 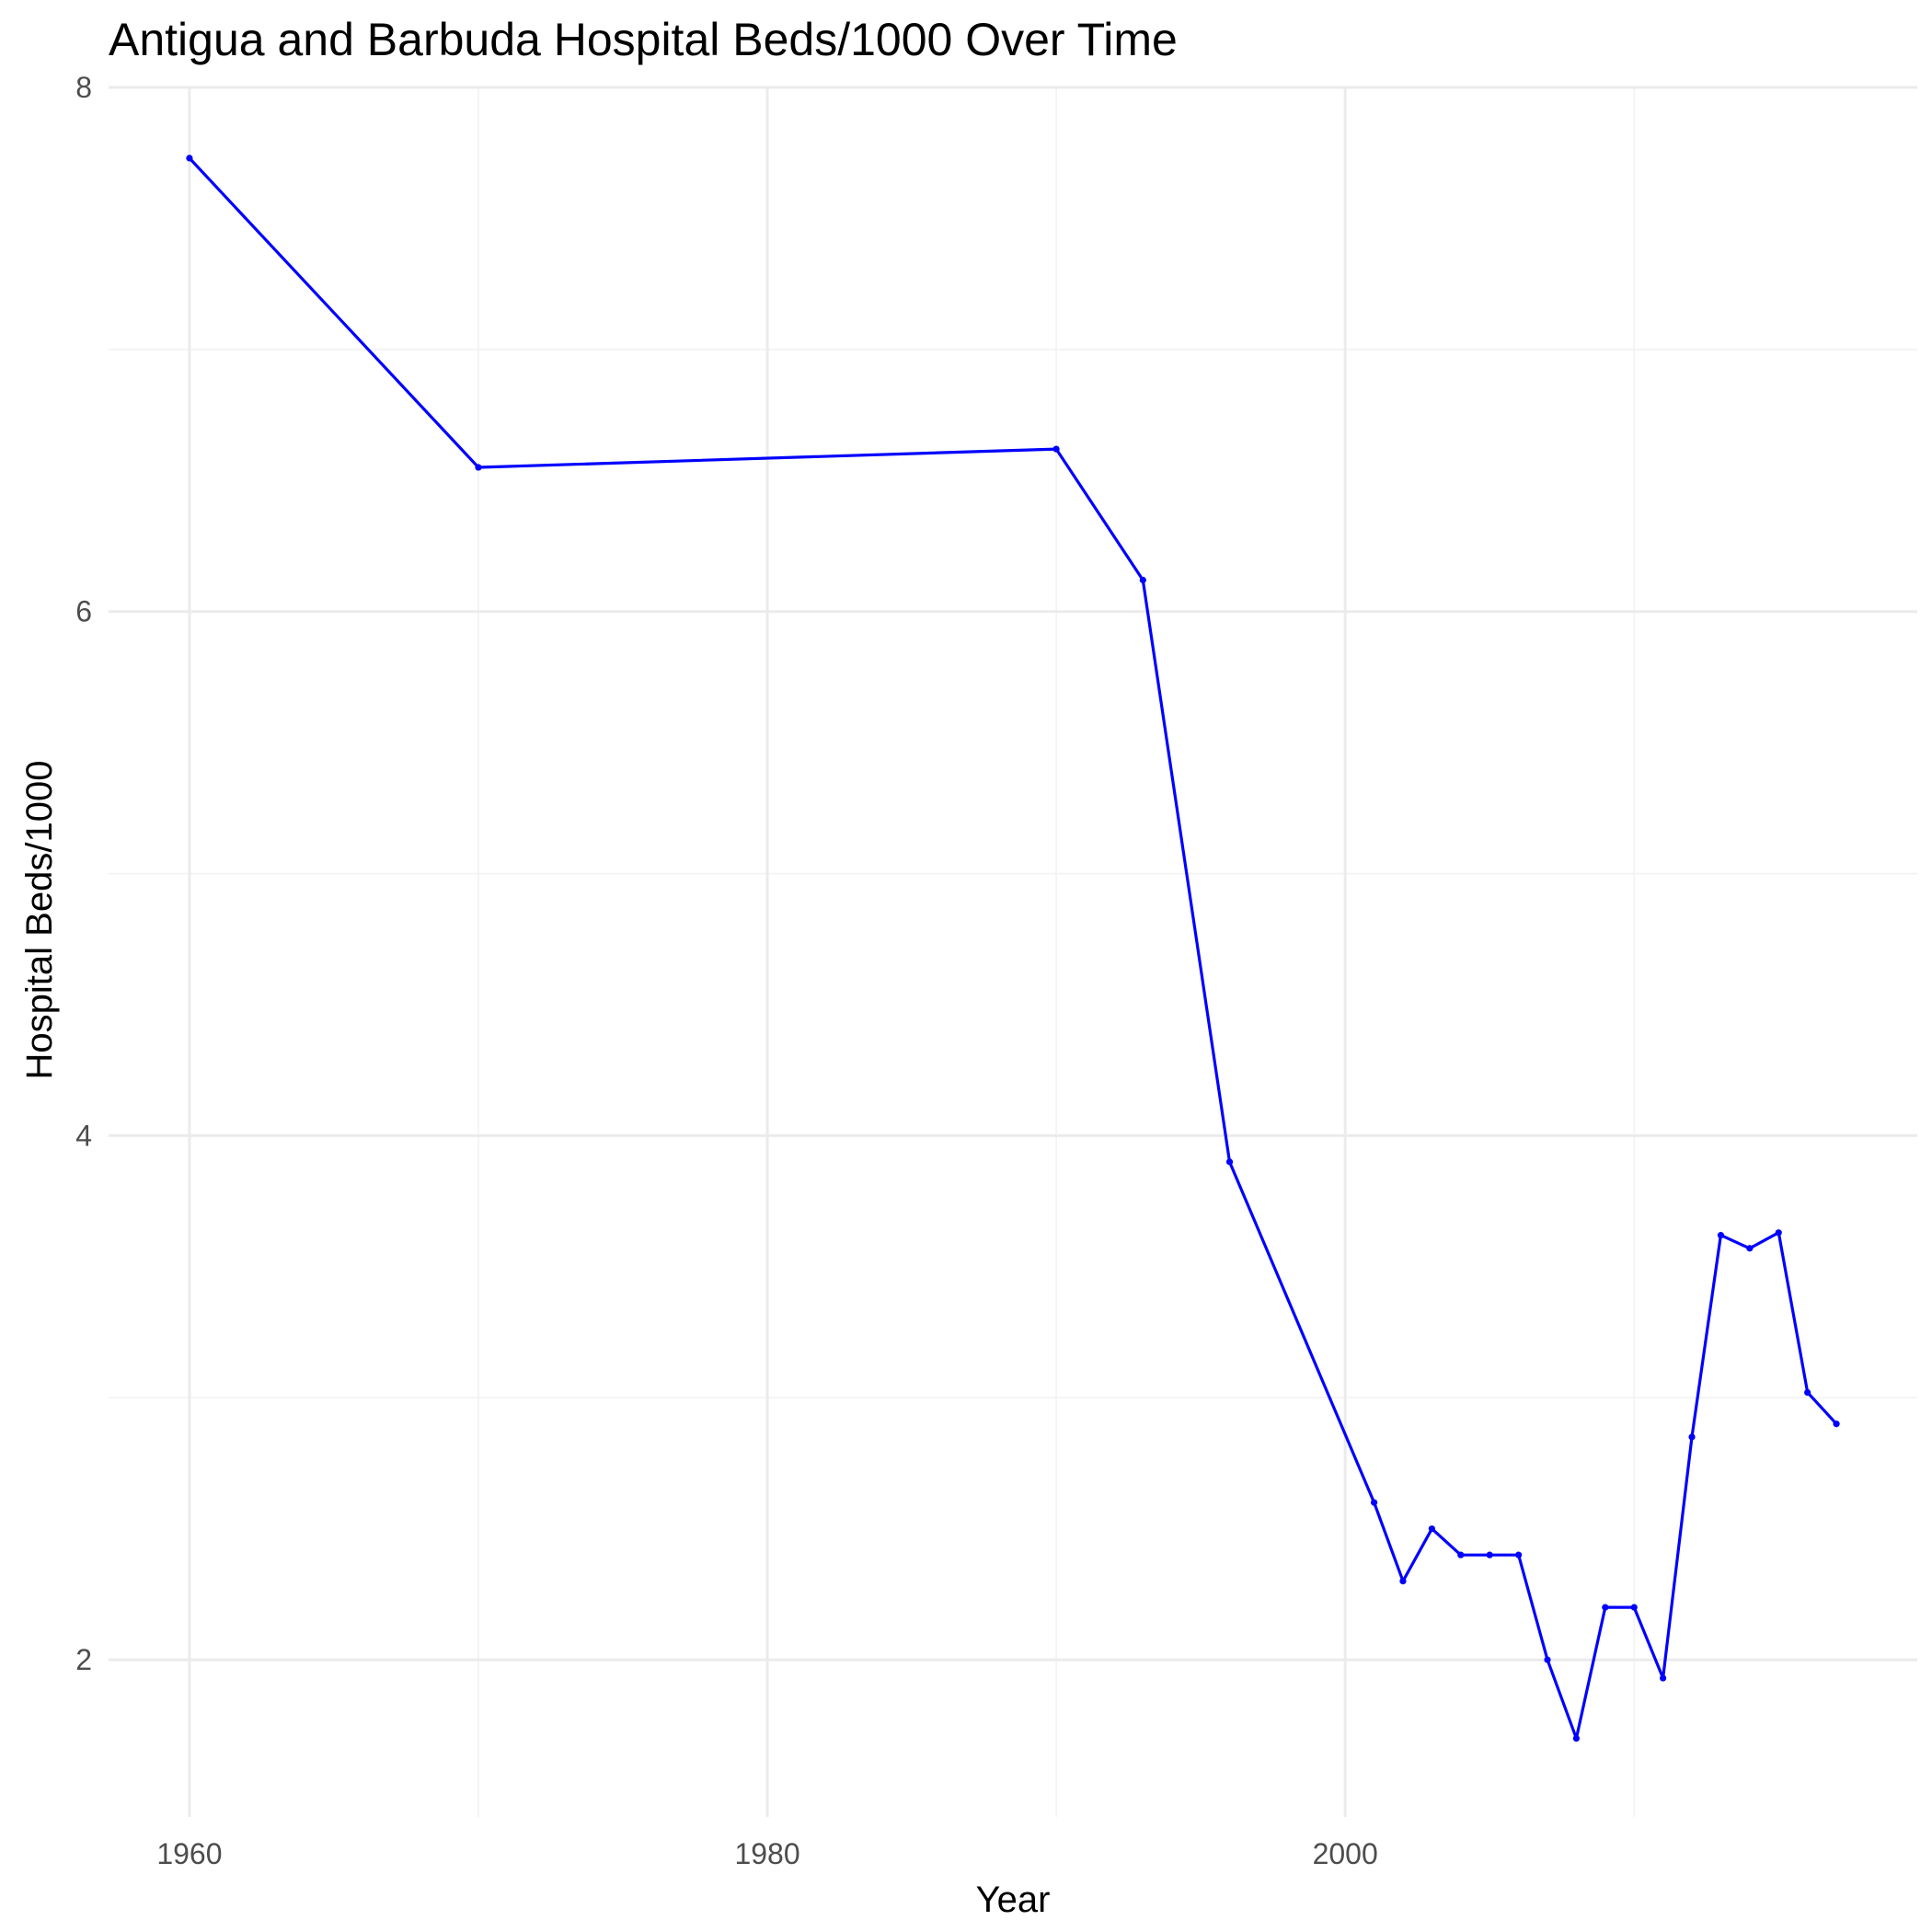 I want to click on y-axis-ticks: 2 4 6 8, so click(x=83, y=873).